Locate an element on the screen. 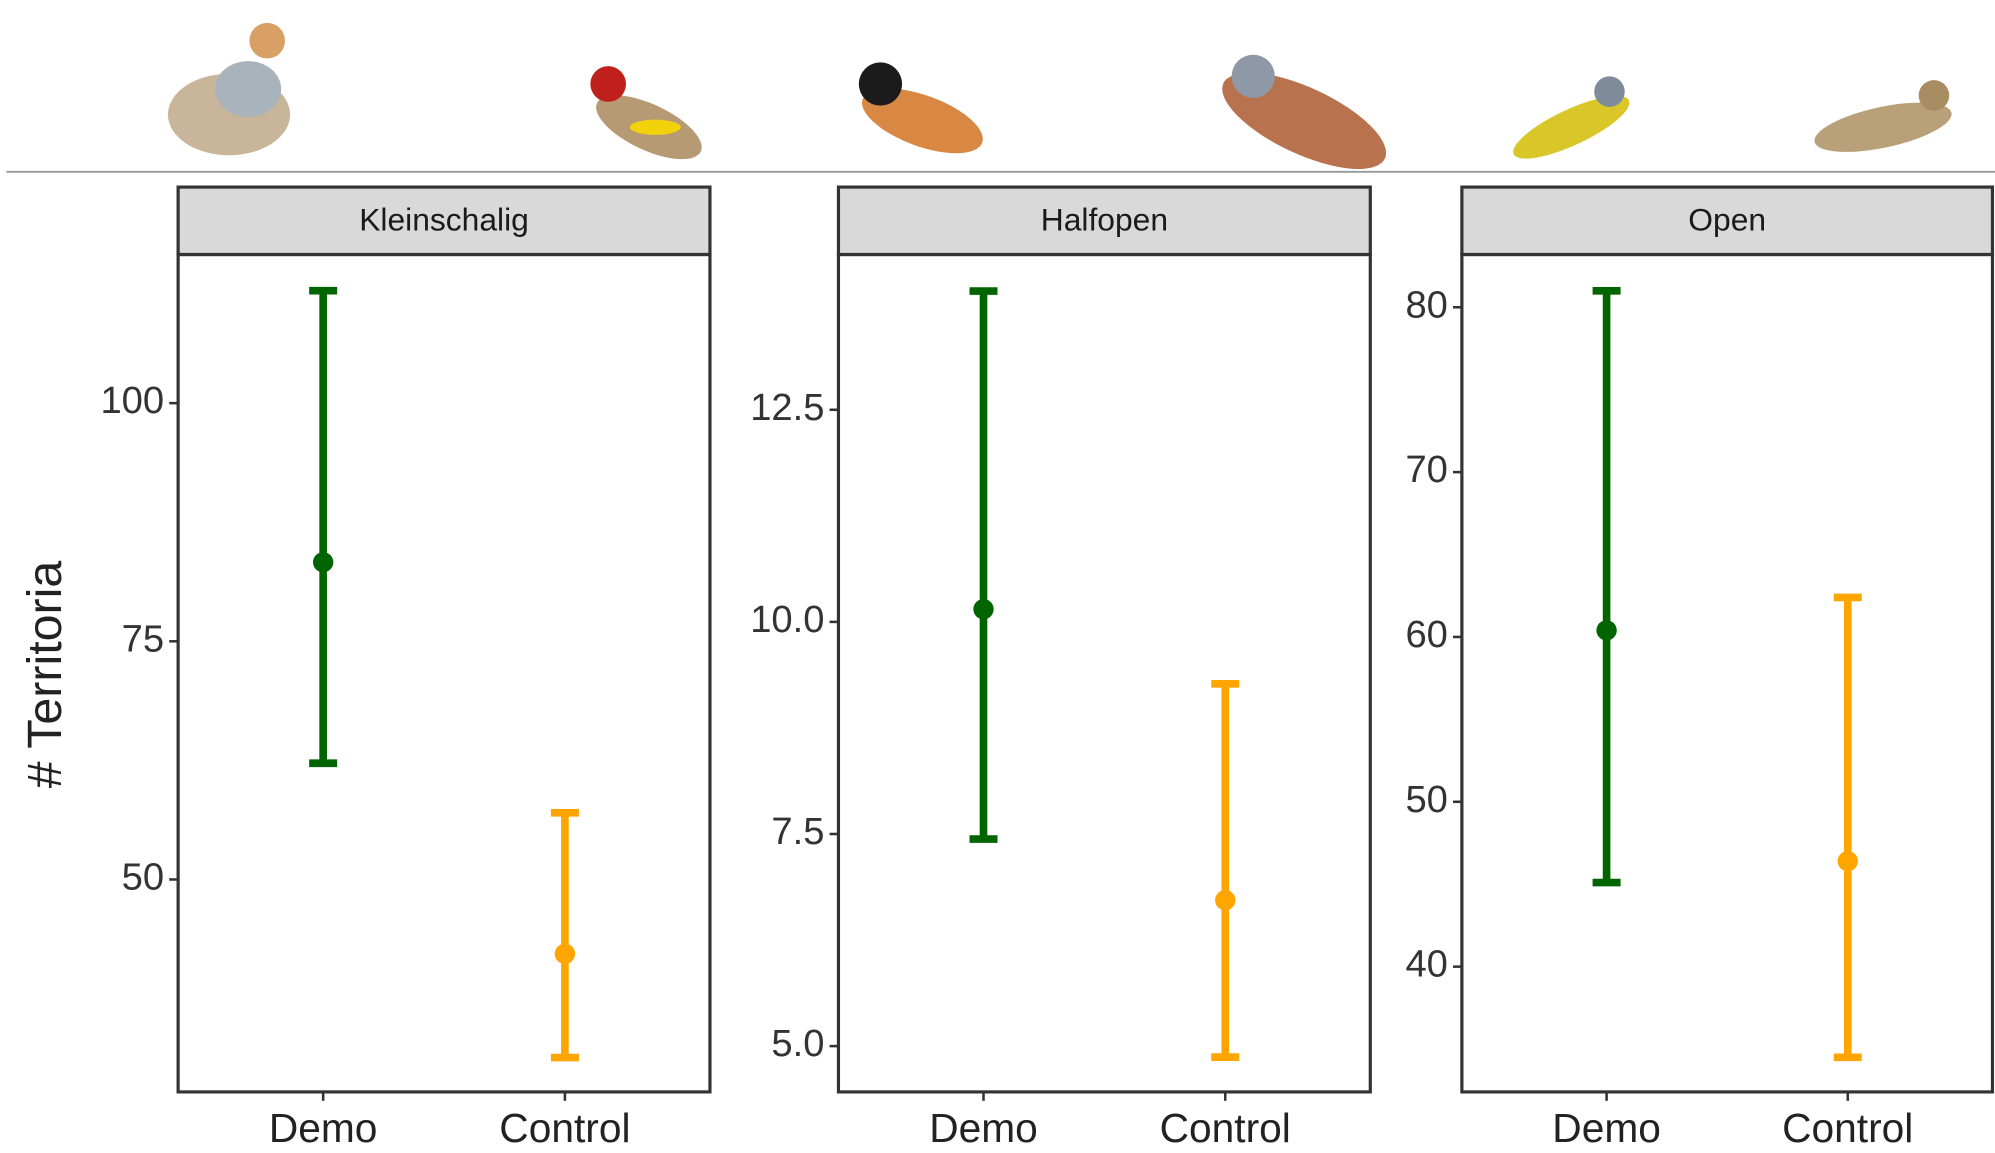  strip-label: Open is located at coordinates (1727, 219).